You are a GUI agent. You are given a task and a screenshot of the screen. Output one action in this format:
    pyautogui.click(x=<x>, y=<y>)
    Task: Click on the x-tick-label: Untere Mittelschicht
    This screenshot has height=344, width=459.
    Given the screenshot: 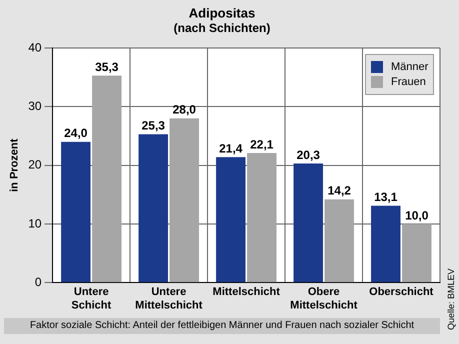 What is the action you would take?
    pyautogui.click(x=169, y=299)
    